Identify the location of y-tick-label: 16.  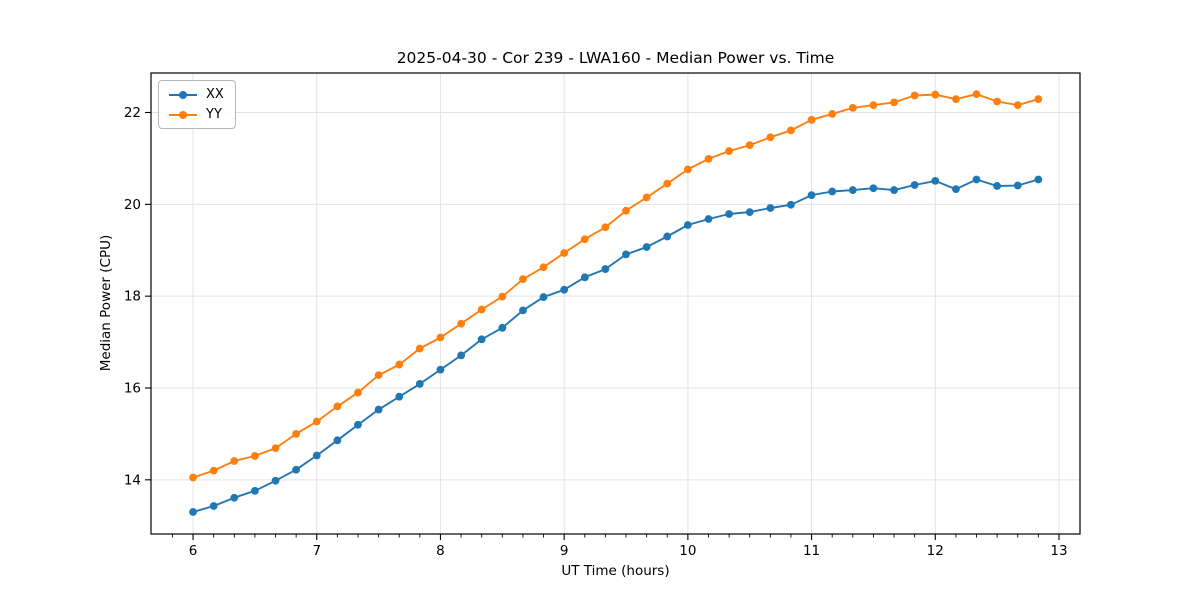
(132, 388).